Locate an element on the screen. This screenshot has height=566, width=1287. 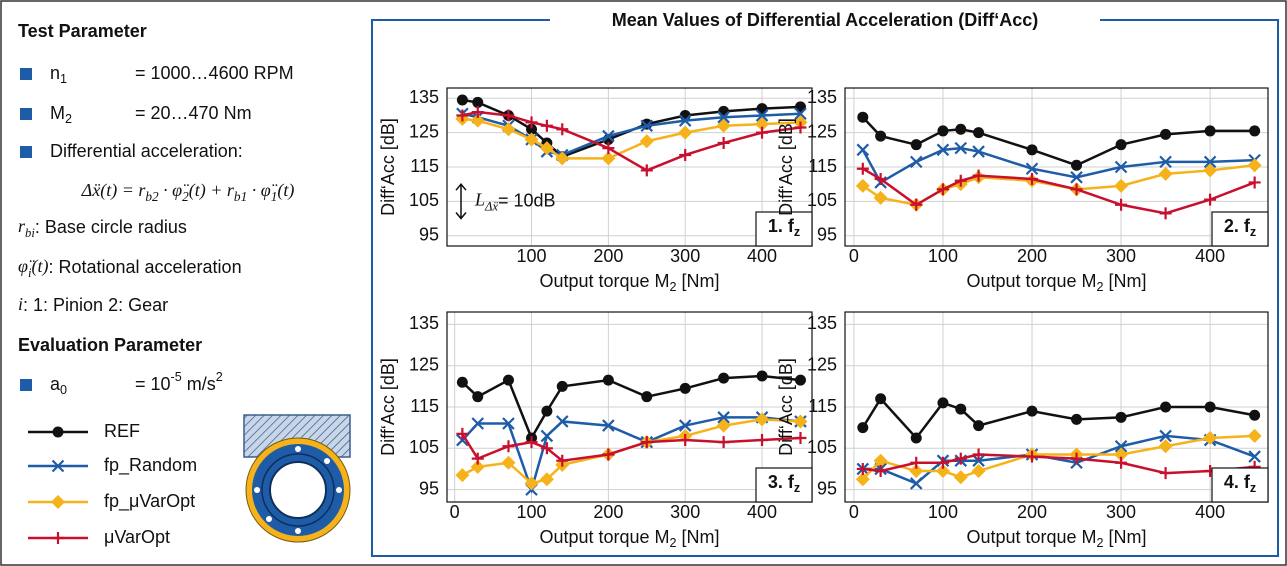
rich-text: i: 1: Pinion 2: Gear is located at coordinates (93, 304).